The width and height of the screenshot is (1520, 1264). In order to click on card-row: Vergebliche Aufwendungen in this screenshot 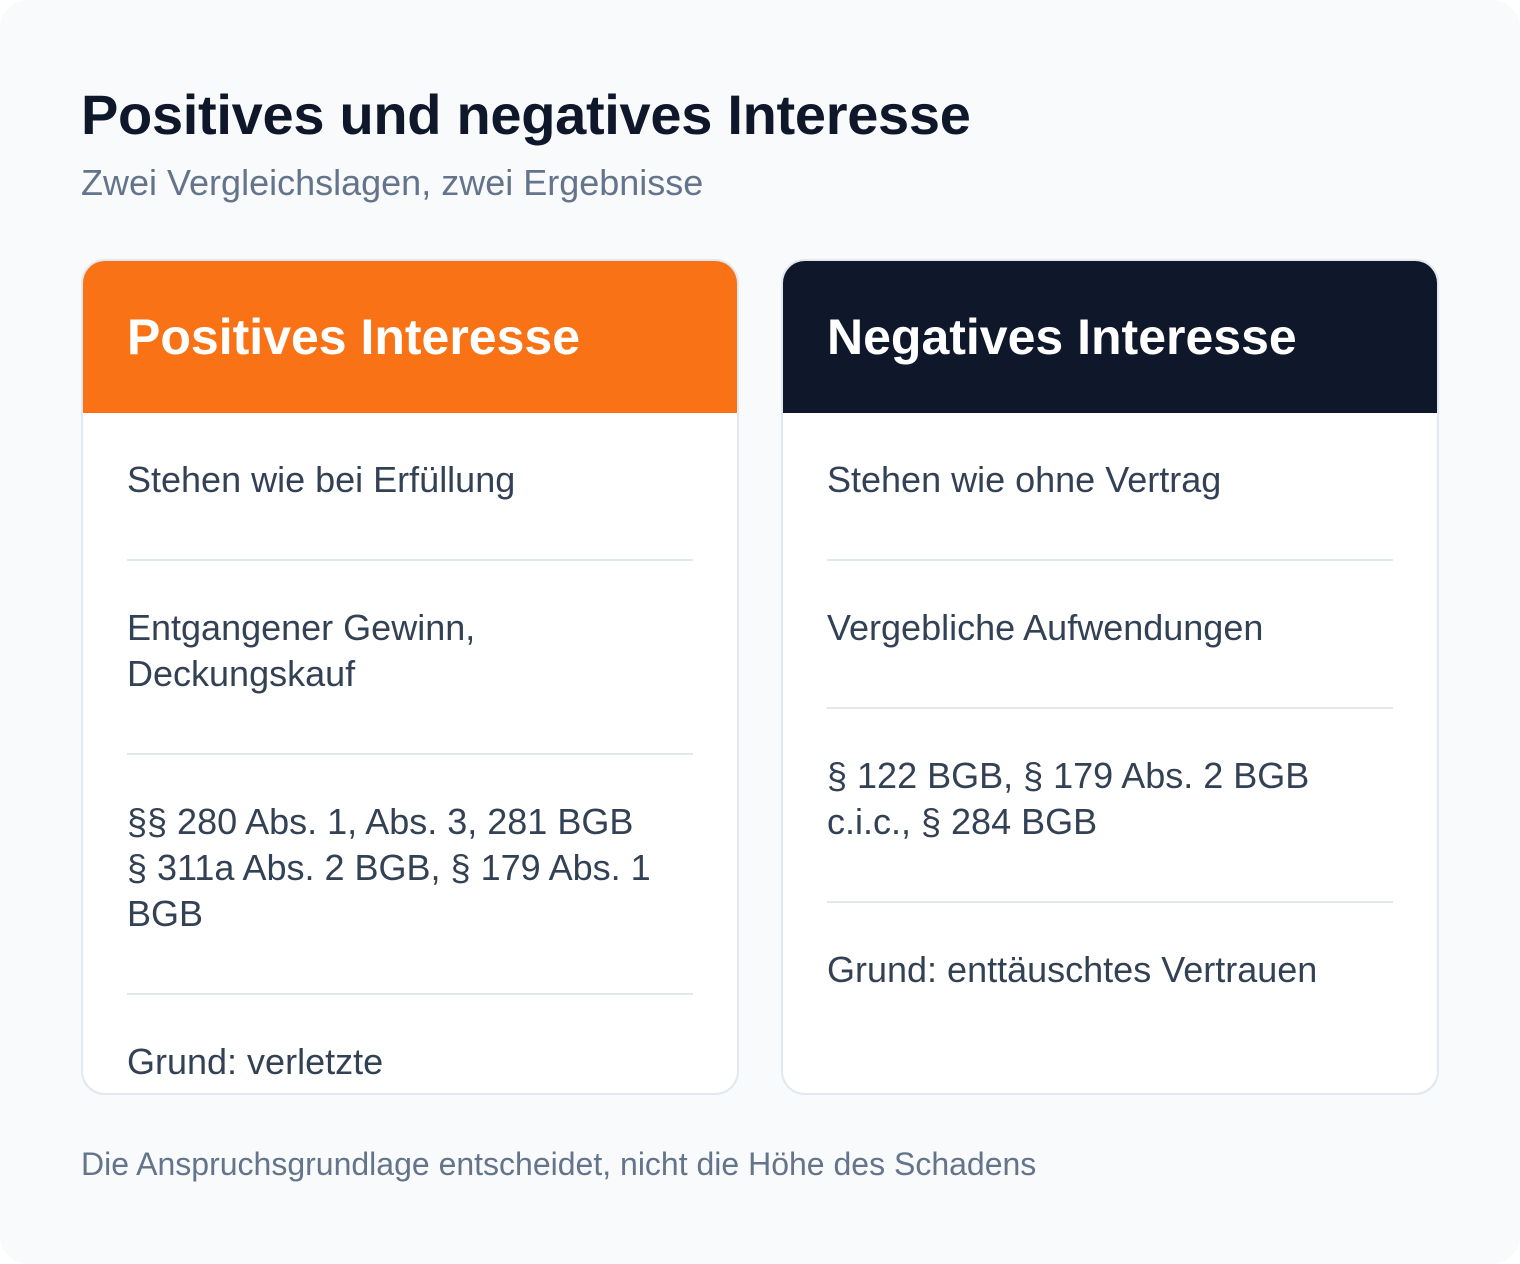, I will do `click(1110, 635)`.